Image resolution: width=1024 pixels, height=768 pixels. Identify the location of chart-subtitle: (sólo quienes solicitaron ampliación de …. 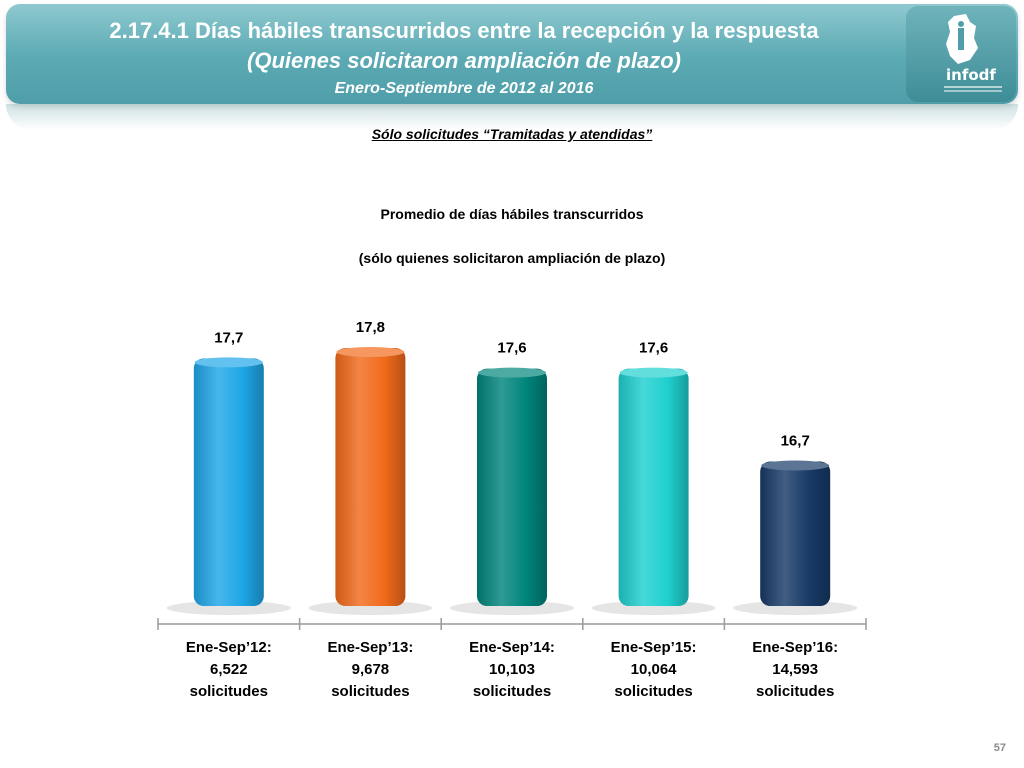
(512, 258).